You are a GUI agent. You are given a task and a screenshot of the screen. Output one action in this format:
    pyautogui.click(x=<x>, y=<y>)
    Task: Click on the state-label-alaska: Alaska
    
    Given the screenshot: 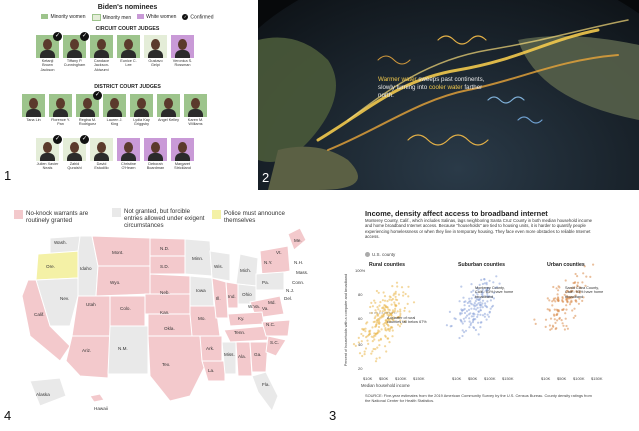 What is the action you would take?
    pyautogui.click(x=43, y=394)
    